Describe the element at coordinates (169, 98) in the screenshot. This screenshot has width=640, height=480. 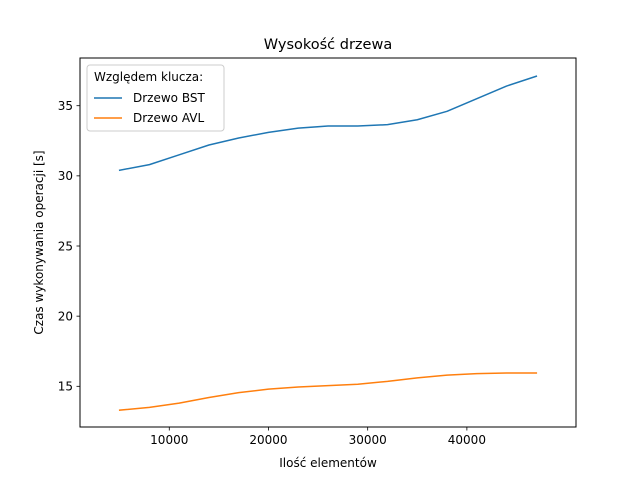
I see `legend-label-bst: Drzewo BST` at that location.